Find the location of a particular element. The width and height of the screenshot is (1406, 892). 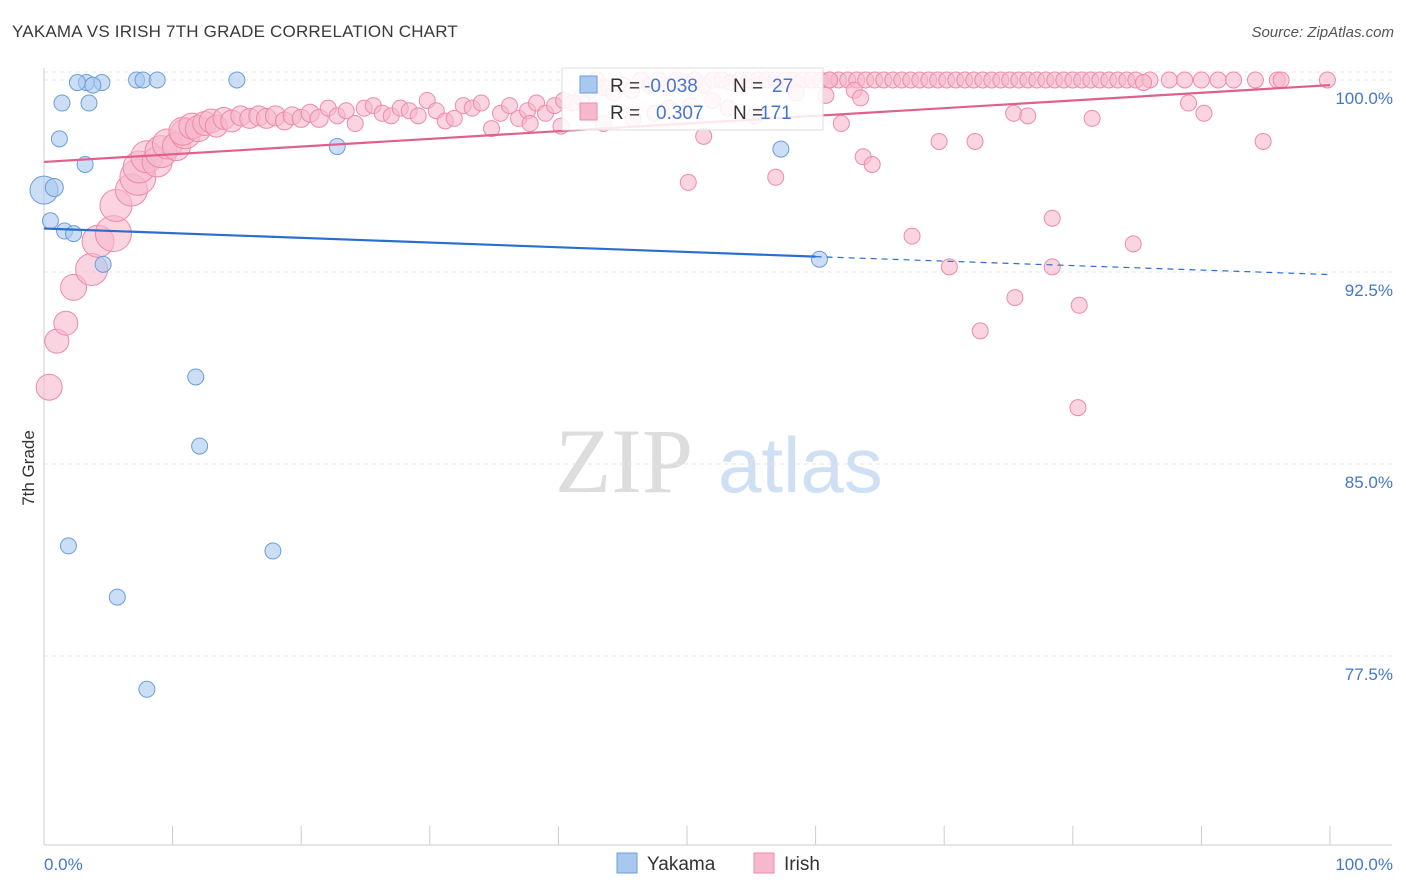

stats-n-label-irish: N = is located at coordinates (748, 113).